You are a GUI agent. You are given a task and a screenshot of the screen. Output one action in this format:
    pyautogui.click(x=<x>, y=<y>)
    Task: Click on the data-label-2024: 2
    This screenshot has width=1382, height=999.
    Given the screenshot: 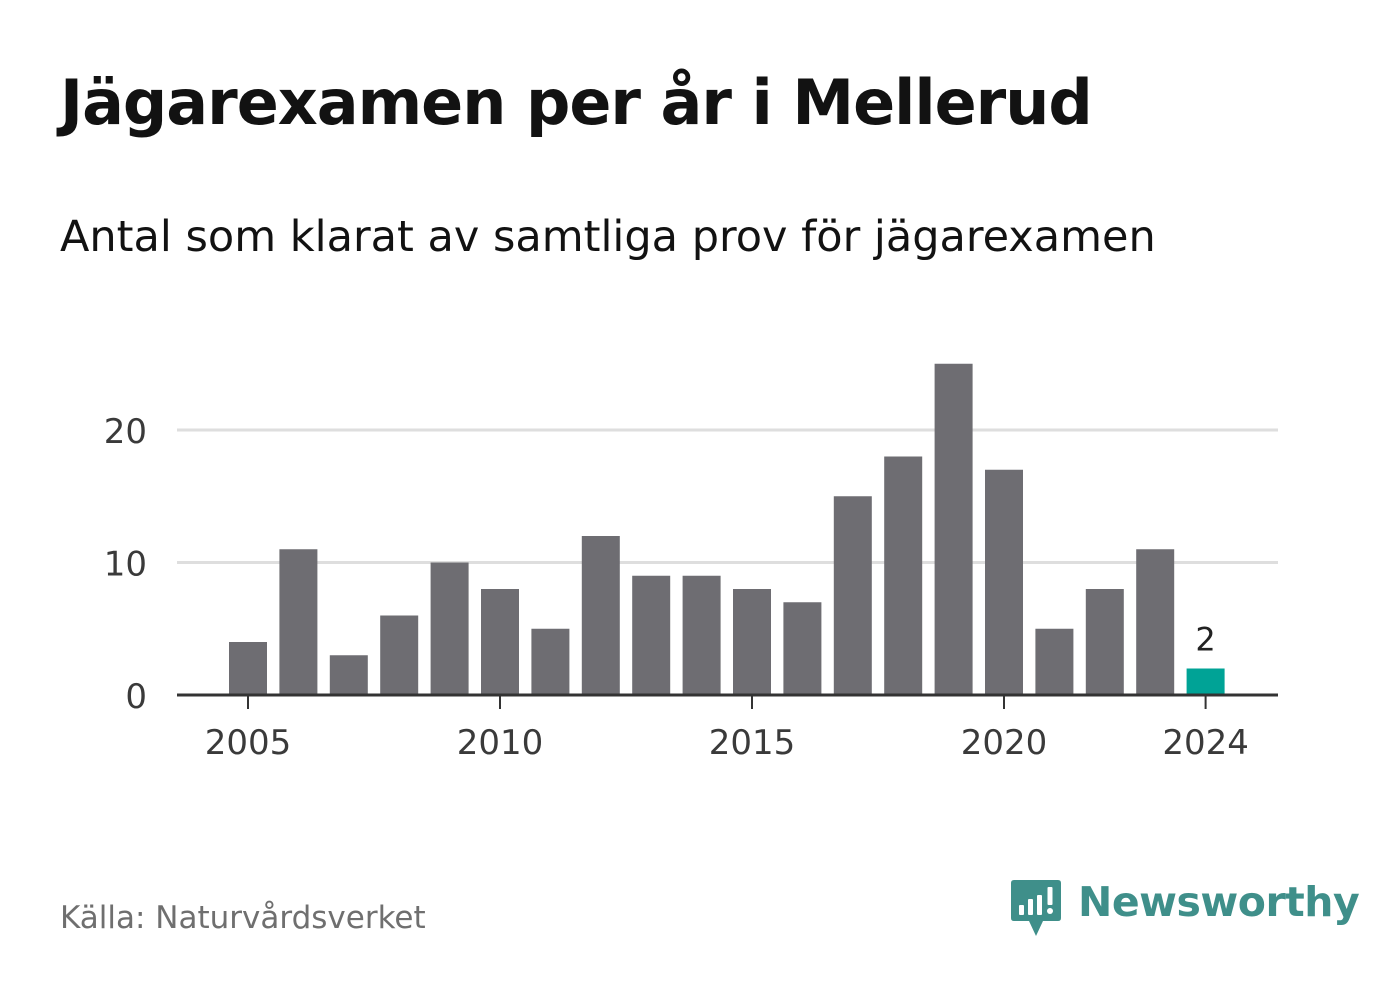 What is the action you would take?
    pyautogui.click(x=1205, y=640)
    